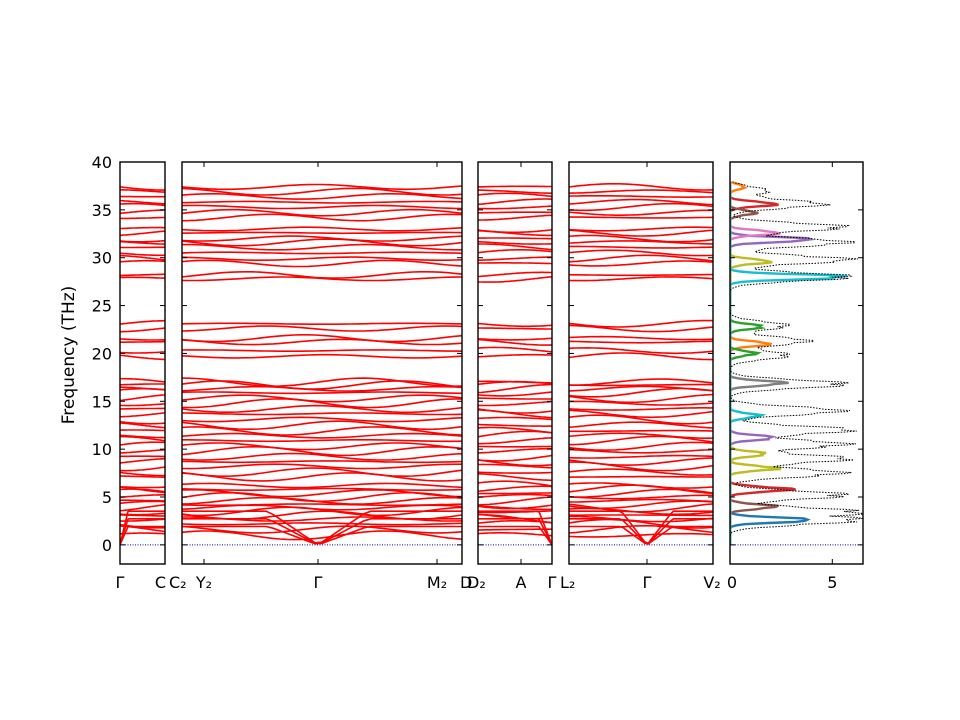 This screenshot has height=720, width=960. Describe the element at coordinates (203, 582) in the screenshot. I see `x-tick-label: Y₂` at that location.